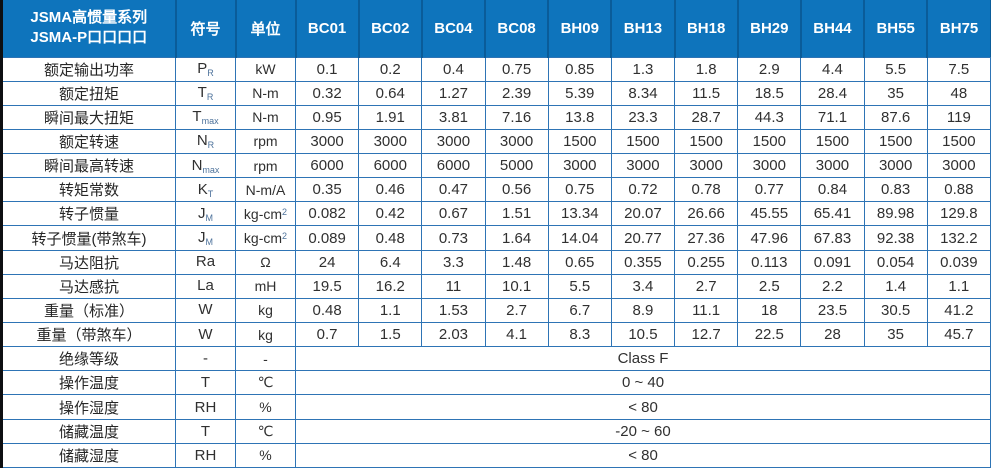 Image resolution: width=994 pixels, height=468 pixels. I want to click on value-cell: 0.35, so click(327, 190).